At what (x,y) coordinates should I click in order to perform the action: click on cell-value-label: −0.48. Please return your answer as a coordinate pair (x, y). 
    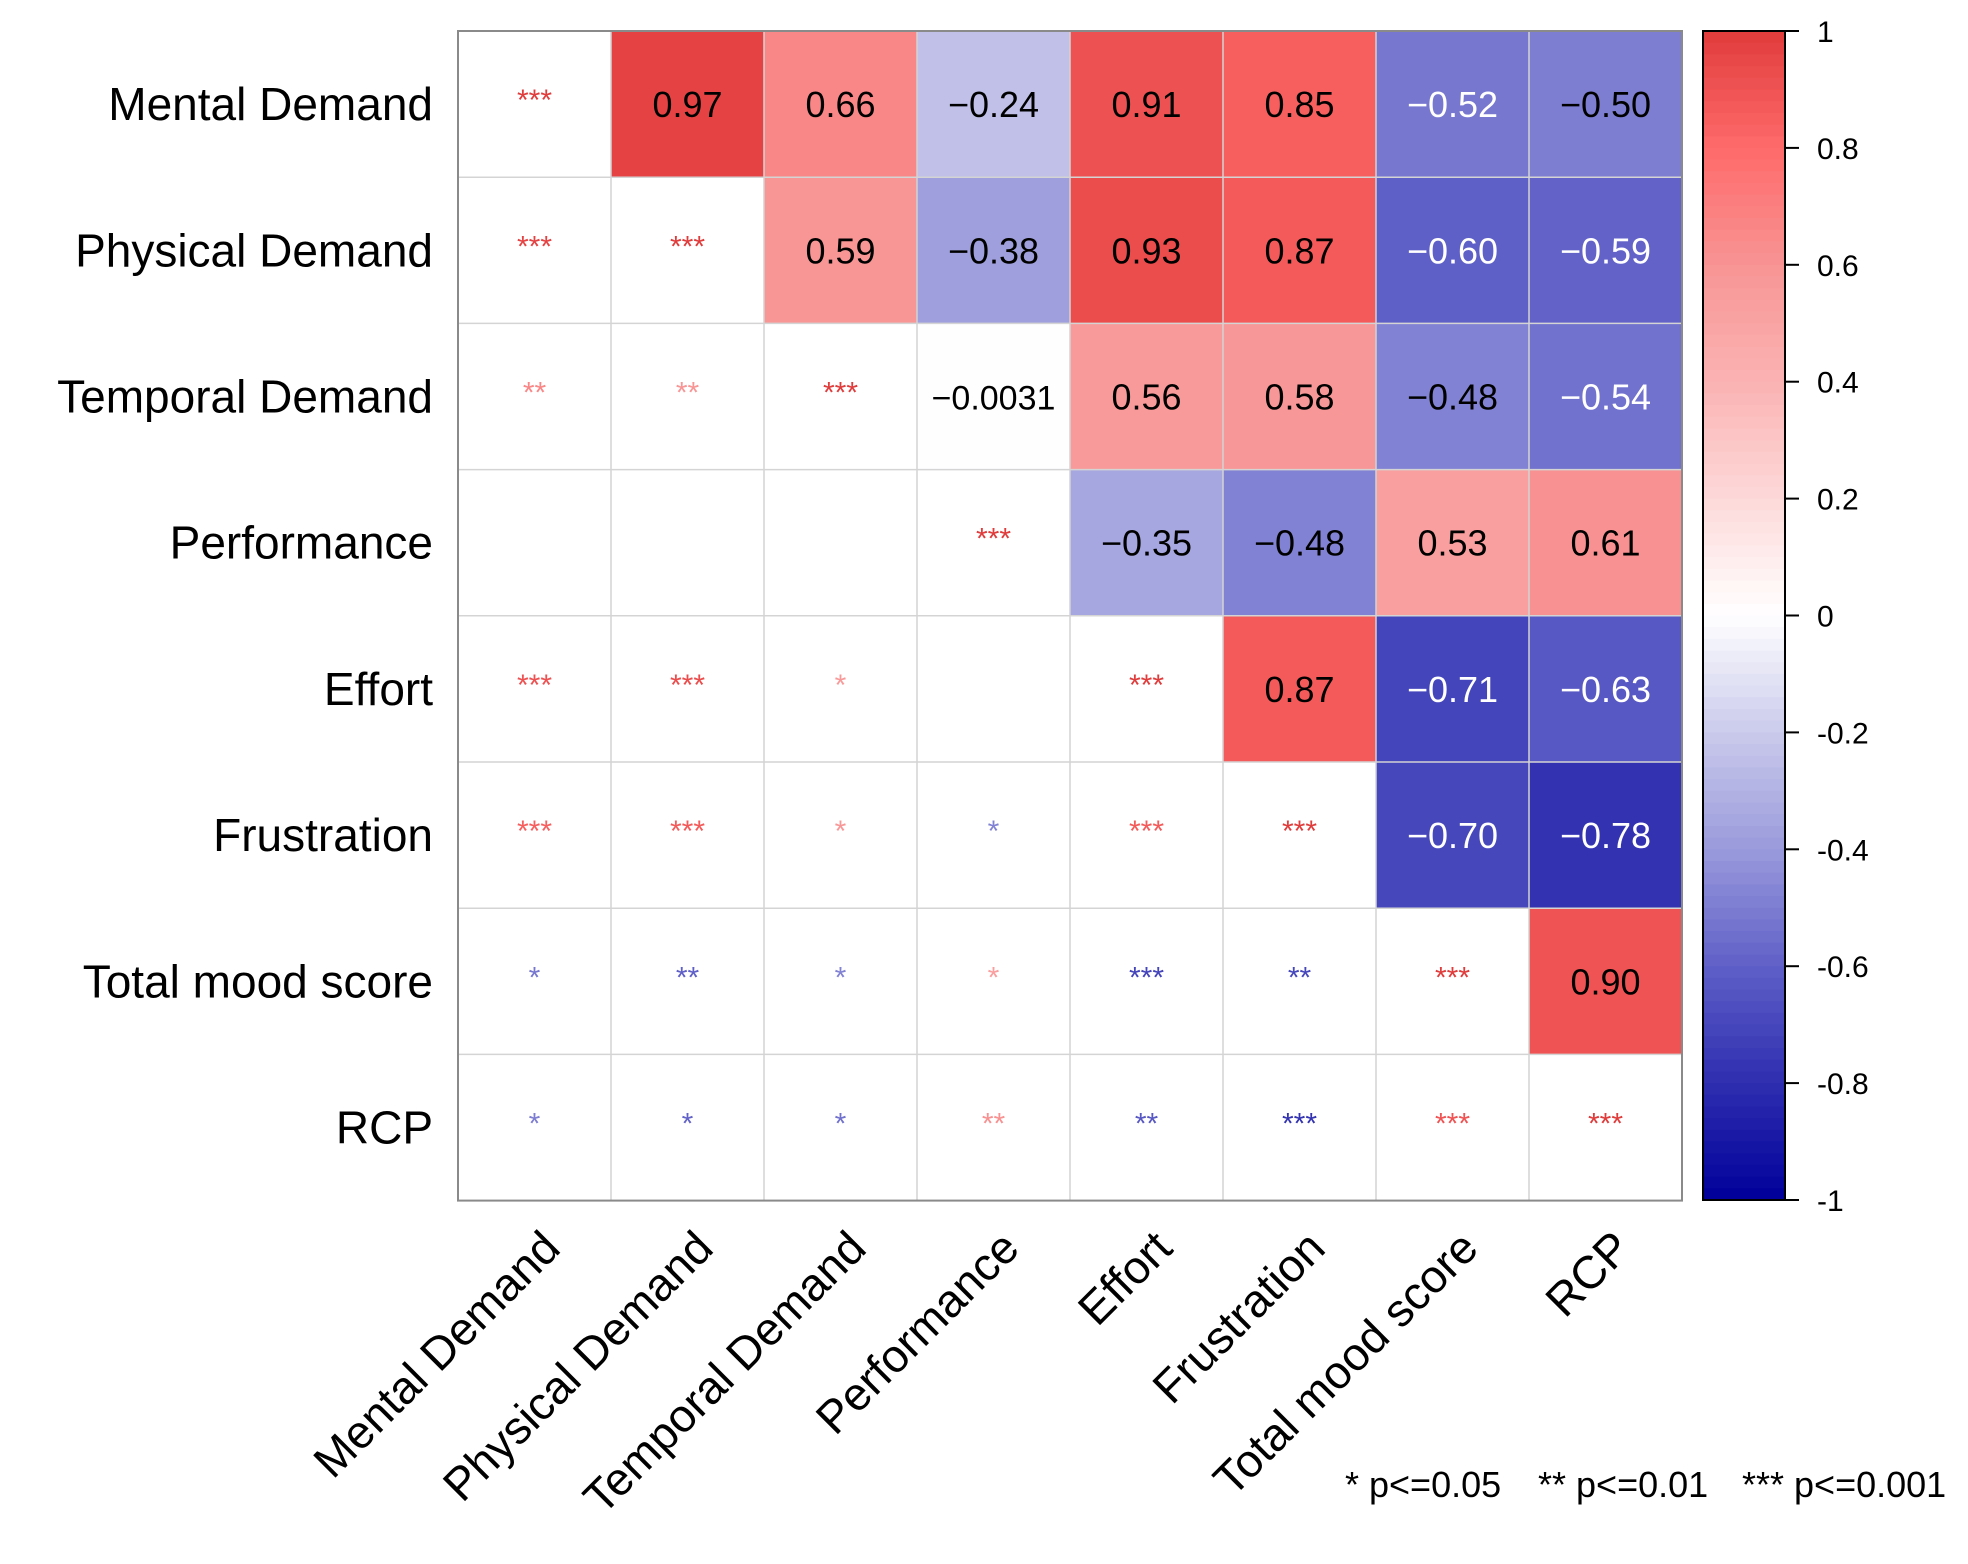
    Looking at the image, I should click on (1299, 543).